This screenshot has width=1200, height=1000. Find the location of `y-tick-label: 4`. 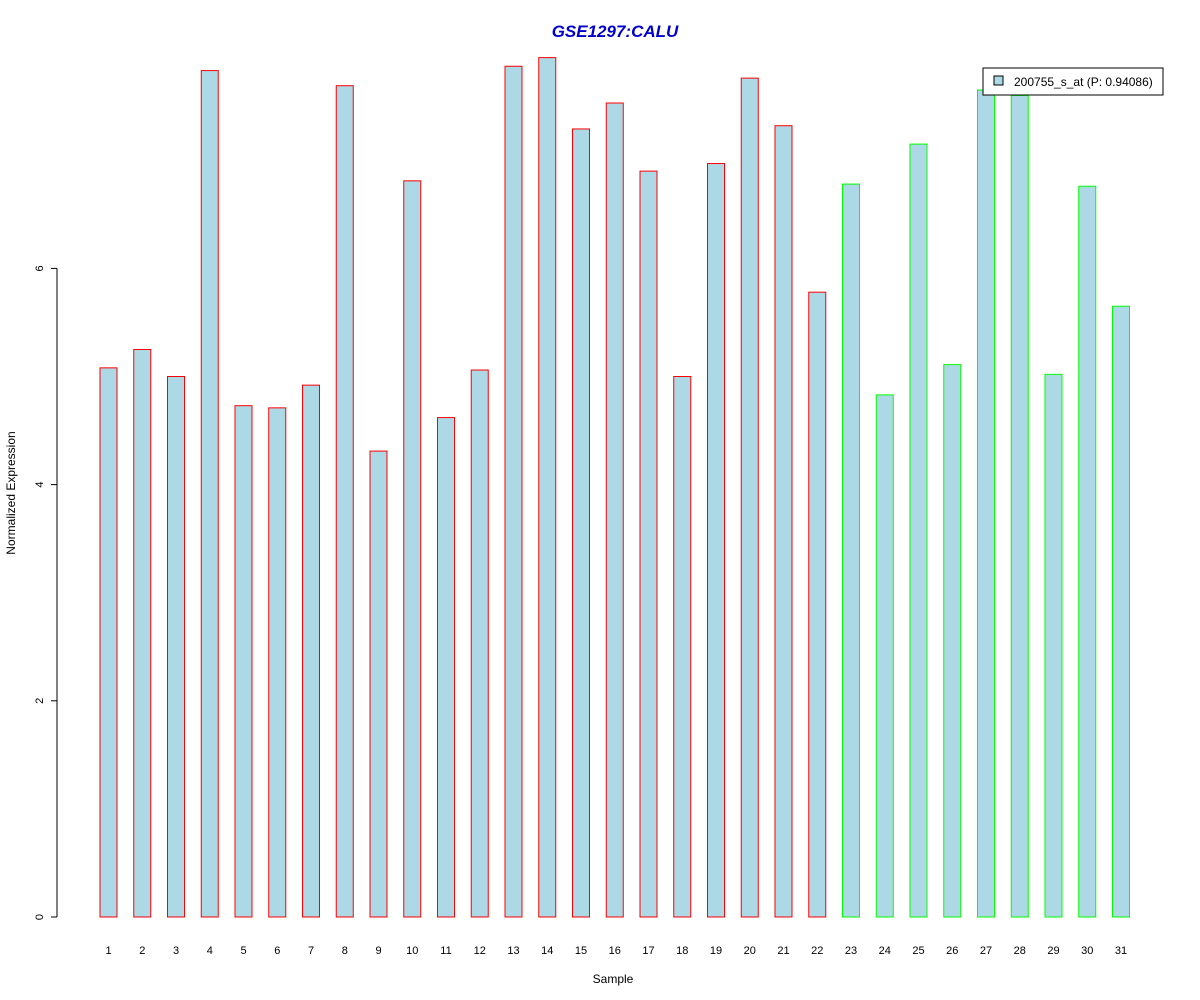

y-tick-label: 4 is located at coordinates (40, 485).